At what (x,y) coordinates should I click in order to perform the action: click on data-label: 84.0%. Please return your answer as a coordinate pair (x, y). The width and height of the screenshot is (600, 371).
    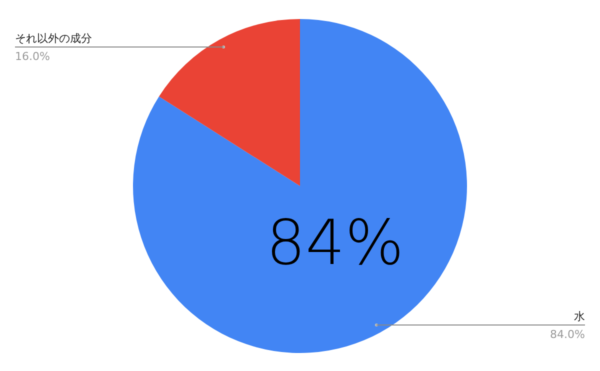
    Looking at the image, I should click on (567, 335).